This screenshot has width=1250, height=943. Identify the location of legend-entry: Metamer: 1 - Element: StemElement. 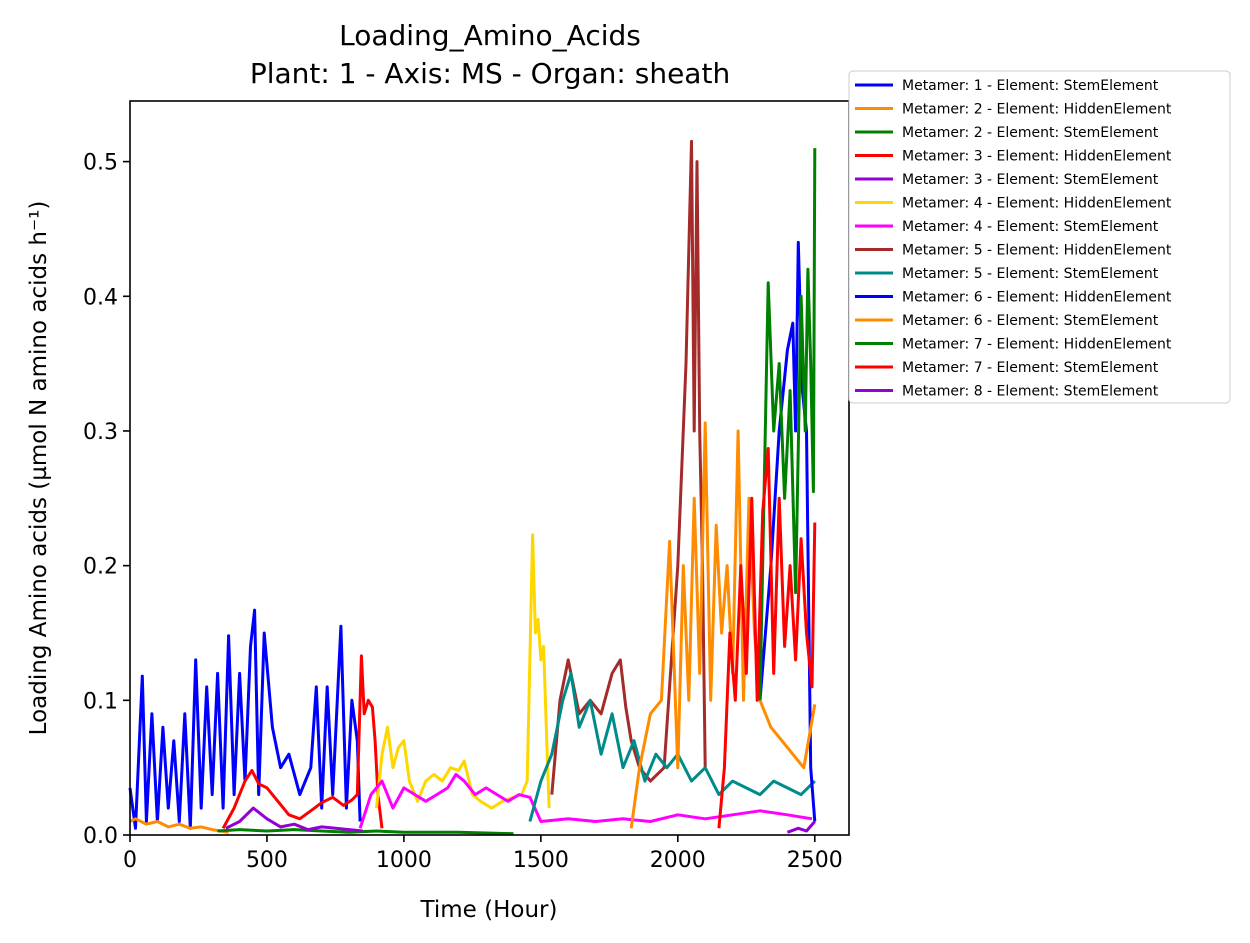
(1030, 86).